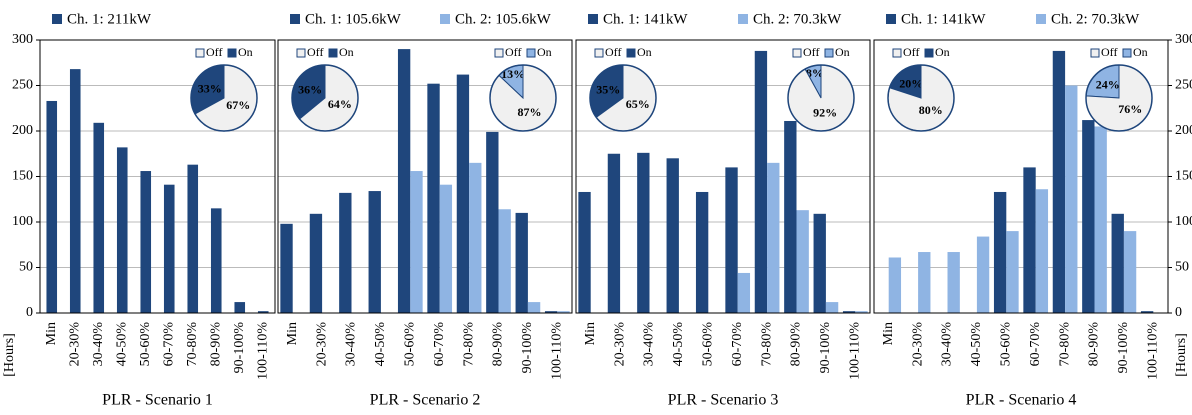 This screenshot has height=415, width=1192. Describe the element at coordinates (1183, 176) in the screenshot. I see `y-tick-label: 150` at that location.